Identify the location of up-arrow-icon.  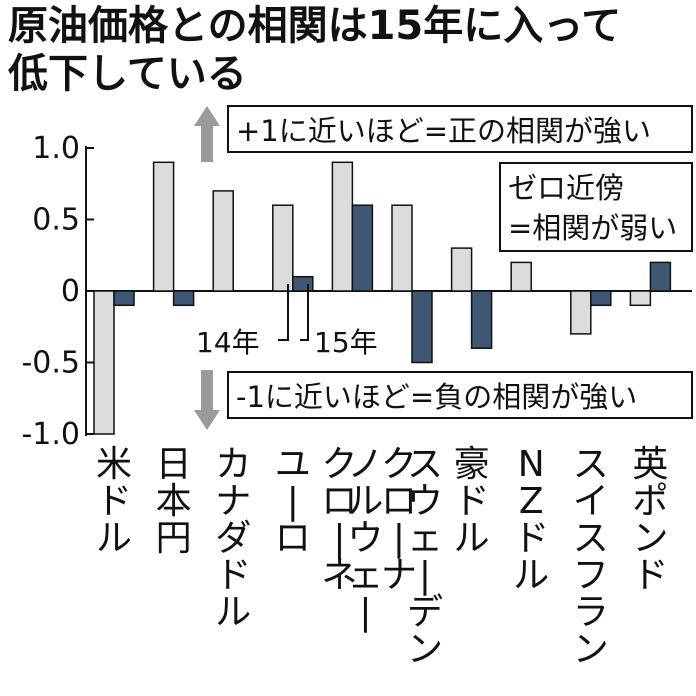
(207, 134).